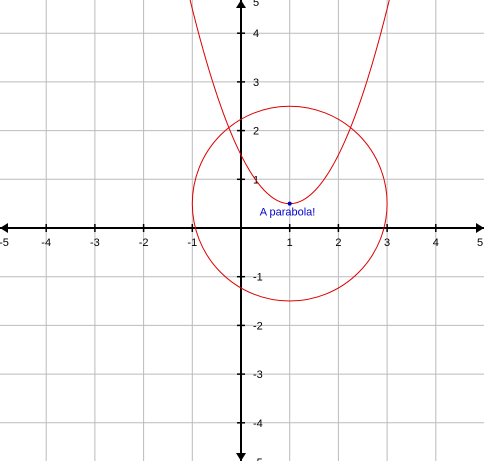 Image resolution: width=484 pixels, height=461 pixels. What do you see at coordinates (258, 424) in the screenshot?
I see `y-tick-label: -4` at bounding box center [258, 424].